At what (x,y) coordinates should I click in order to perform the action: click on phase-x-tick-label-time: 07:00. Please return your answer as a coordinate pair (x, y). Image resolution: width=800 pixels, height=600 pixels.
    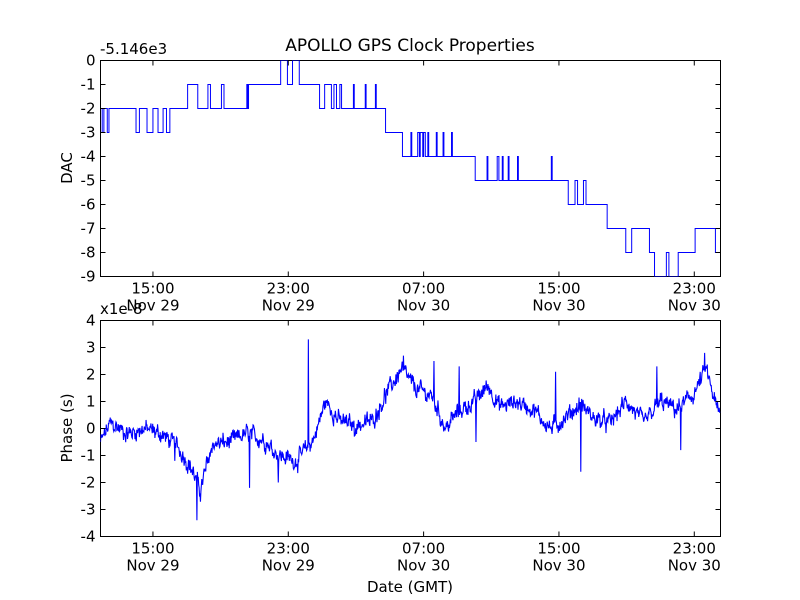
    Looking at the image, I should click on (423, 549).